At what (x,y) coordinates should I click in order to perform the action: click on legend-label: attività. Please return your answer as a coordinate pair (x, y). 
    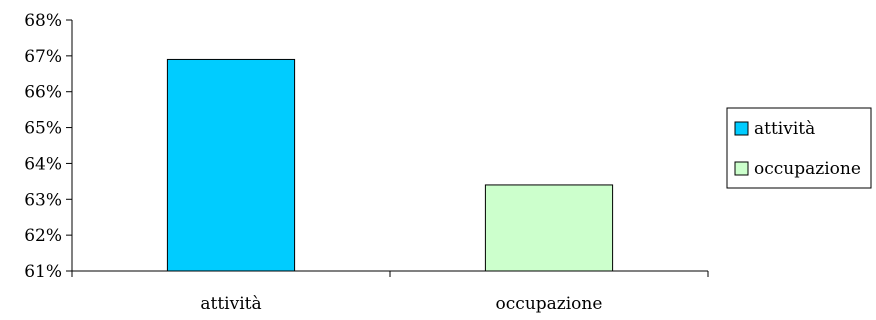
    Looking at the image, I should click on (784, 129).